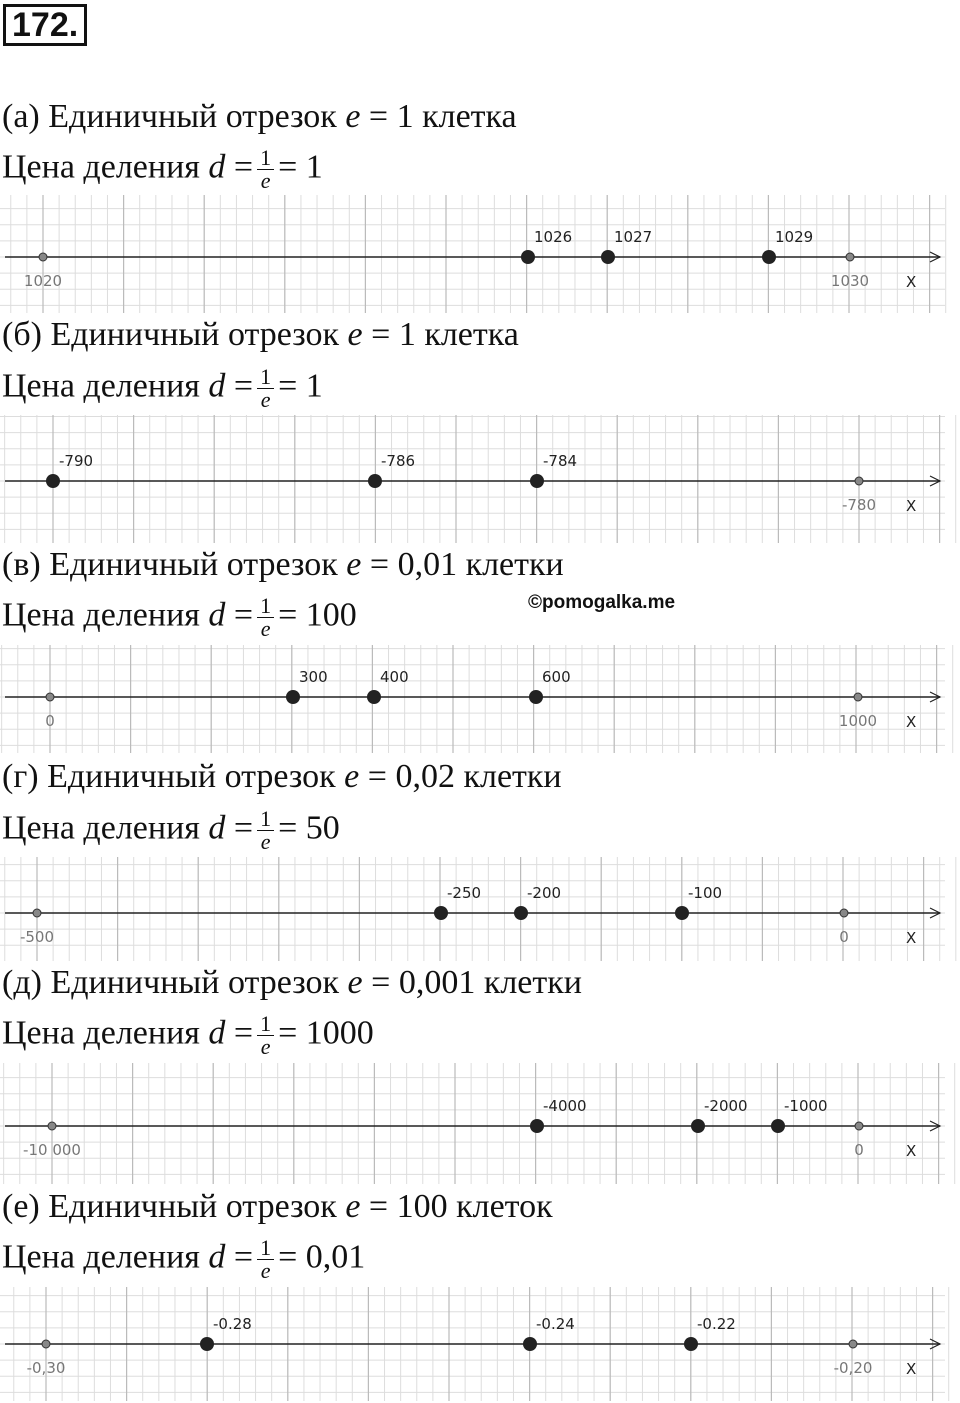 The image size is (960, 1403). What do you see at coordinates (313, 677) in the screenshot?
I see `point-label: 300` at bounding box center [313, 677].